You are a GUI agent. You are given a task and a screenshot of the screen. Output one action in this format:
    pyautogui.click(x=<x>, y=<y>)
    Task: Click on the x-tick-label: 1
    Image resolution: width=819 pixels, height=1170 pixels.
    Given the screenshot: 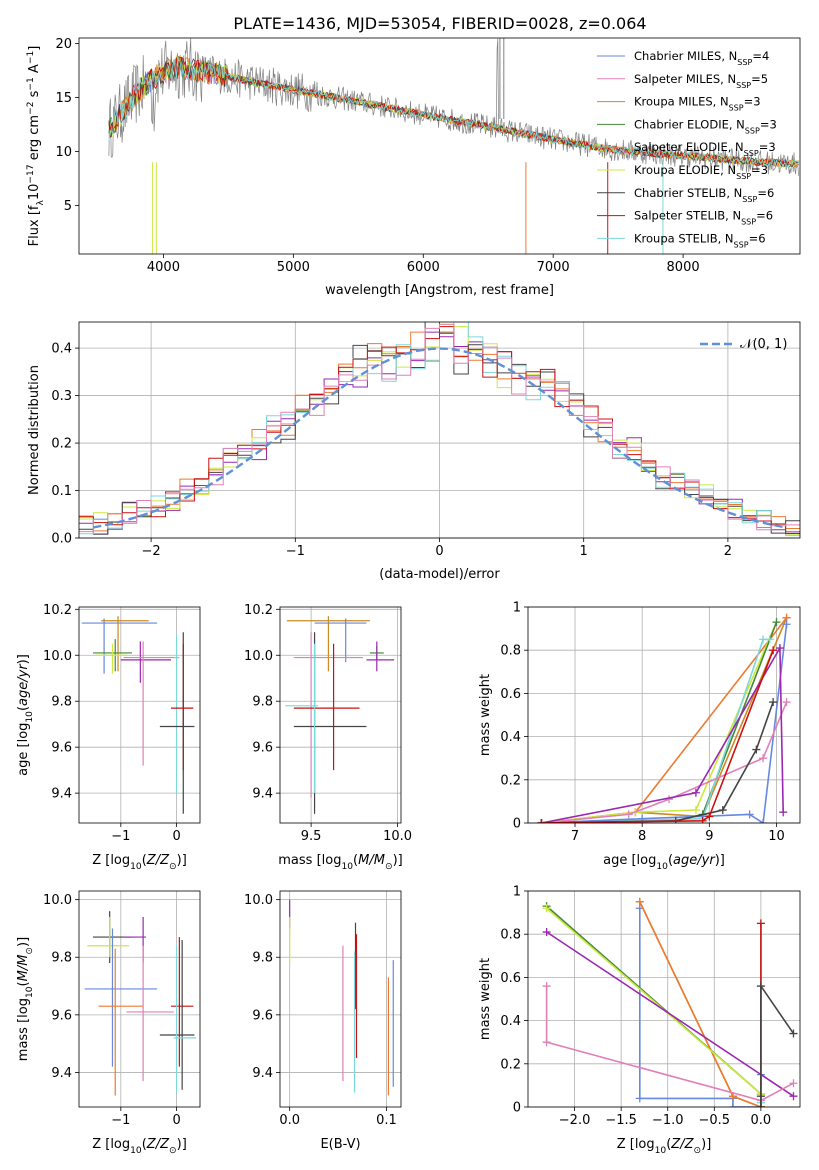 What is the action you would take?
    pyautogui.click(x=584, y=551)
    